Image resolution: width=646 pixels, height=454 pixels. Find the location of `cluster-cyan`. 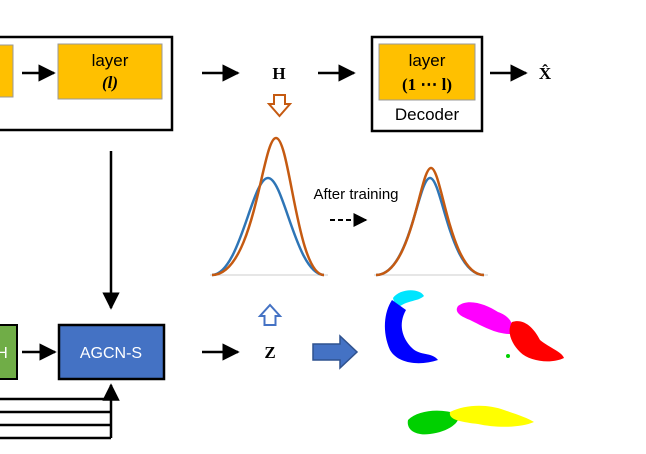

cluster-cyan is located at coordinates (408, 300).